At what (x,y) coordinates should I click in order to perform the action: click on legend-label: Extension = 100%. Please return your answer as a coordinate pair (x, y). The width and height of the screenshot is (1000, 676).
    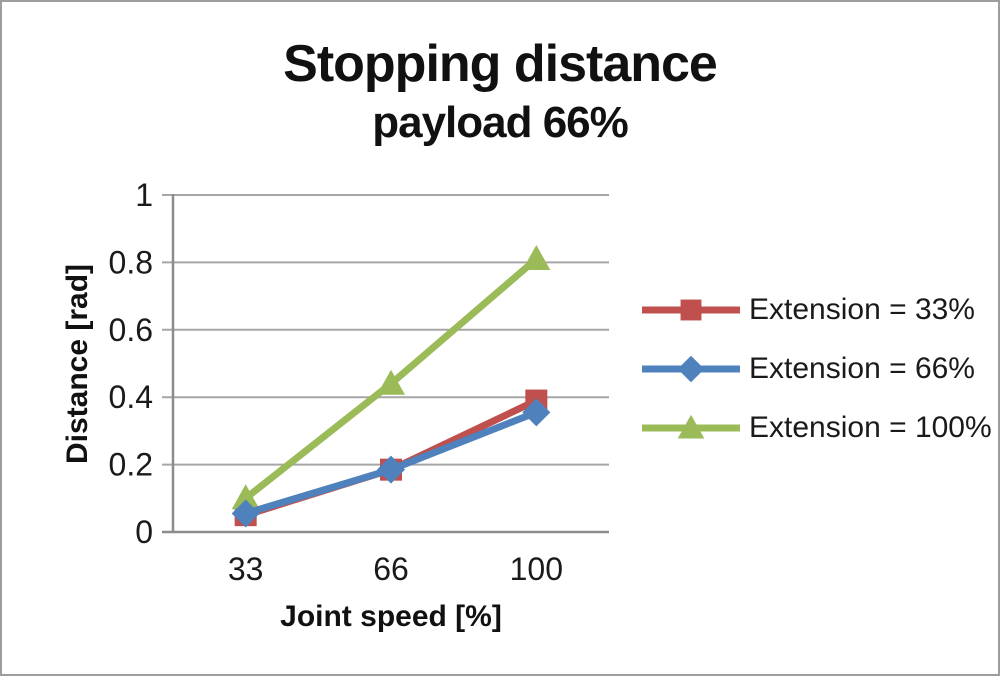
    Looking at the image, I should click on (870, 427).